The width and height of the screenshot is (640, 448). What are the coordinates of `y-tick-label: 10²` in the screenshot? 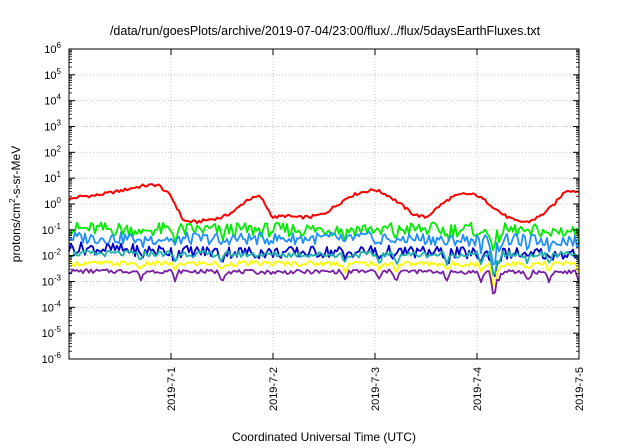 It's located at (52, 151).